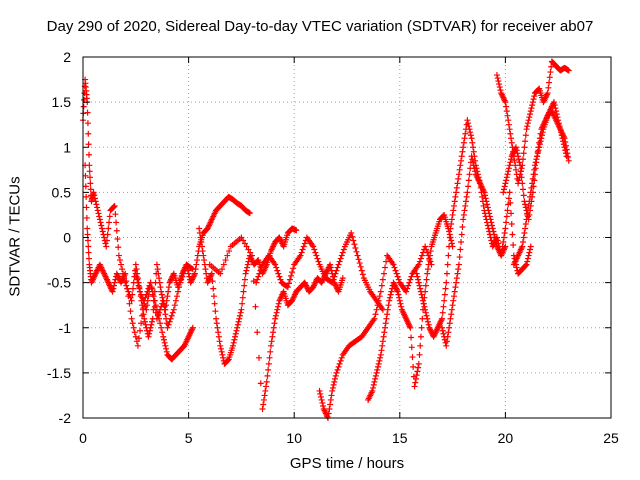 The width and height of the screenshot is (640, 480). Describe the element at coordinates (59, 373) in the screenshot. I see `y-tick-label: -1.5` at that location.